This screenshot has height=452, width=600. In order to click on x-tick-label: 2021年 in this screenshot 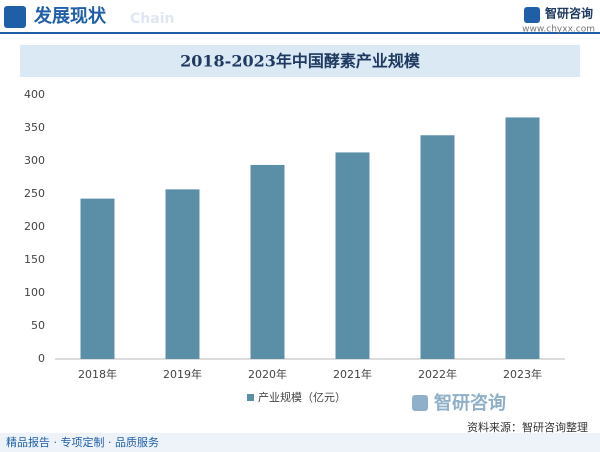, I will do `click(352, 374)`.